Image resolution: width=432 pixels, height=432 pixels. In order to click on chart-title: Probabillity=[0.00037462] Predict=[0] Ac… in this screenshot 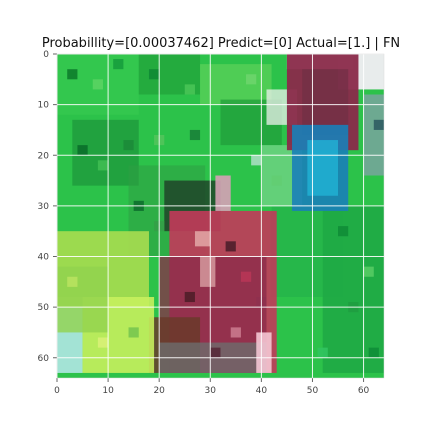, I will do `click(221, 43)`.